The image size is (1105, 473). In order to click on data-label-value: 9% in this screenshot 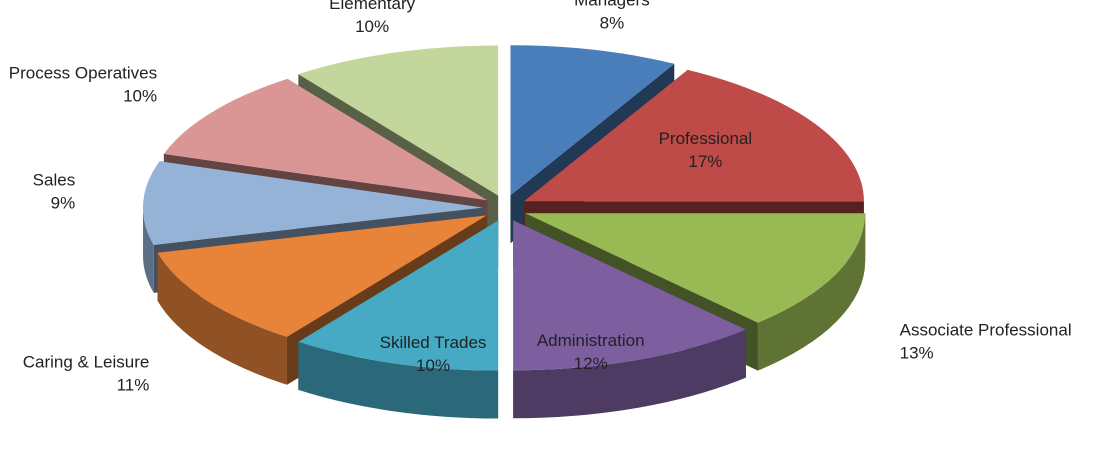, I will do `click(63, 202)`.